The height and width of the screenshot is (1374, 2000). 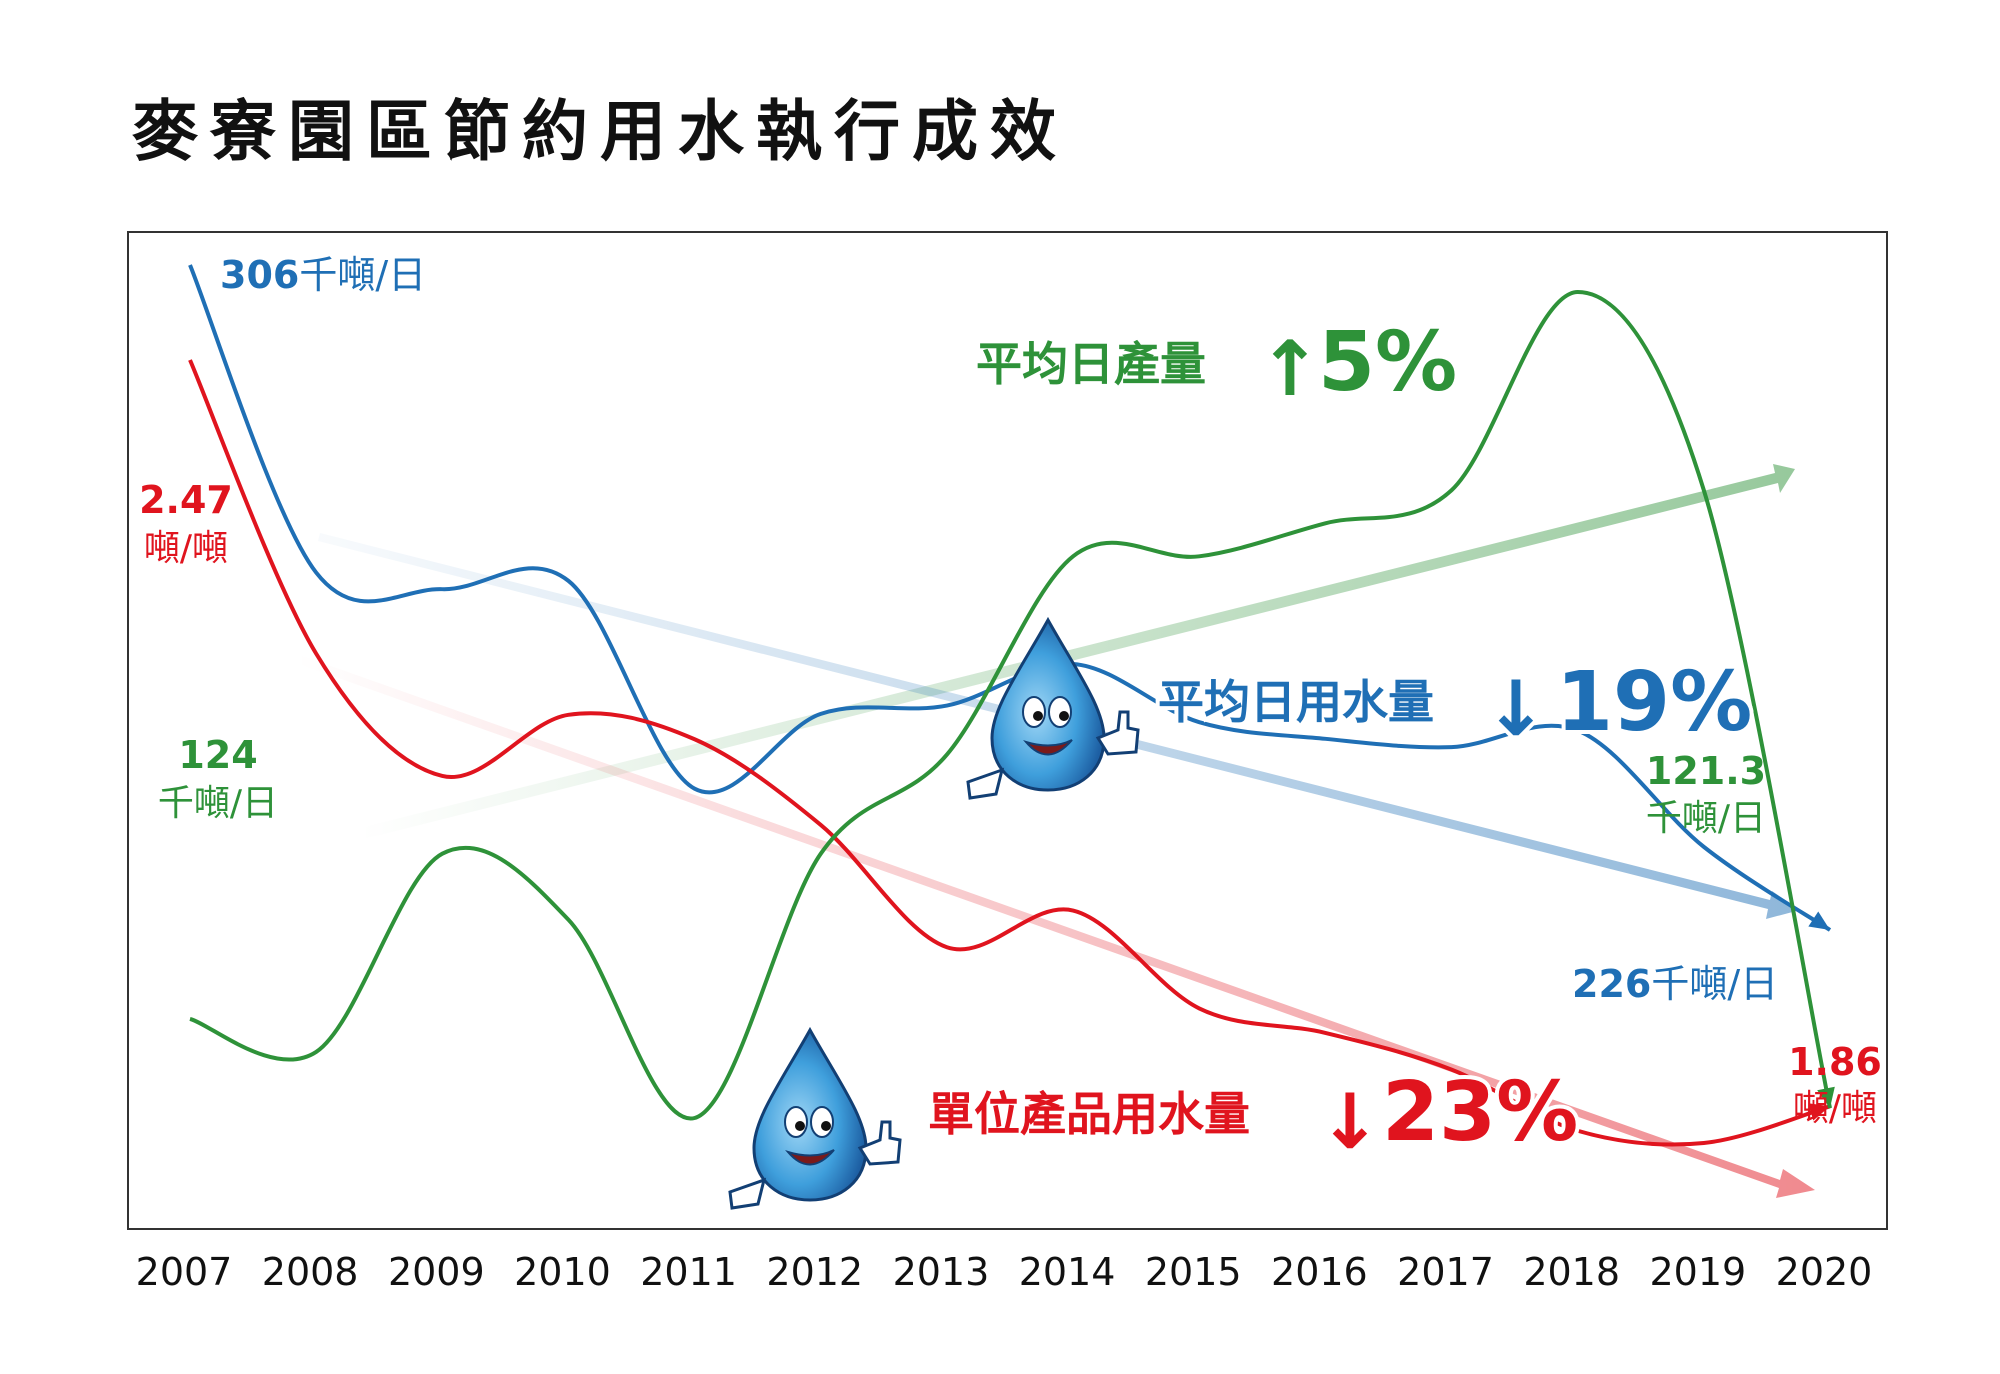 I want to click on end-label-unit-unit: 噸/噸, so click(x=1835, y=1108).